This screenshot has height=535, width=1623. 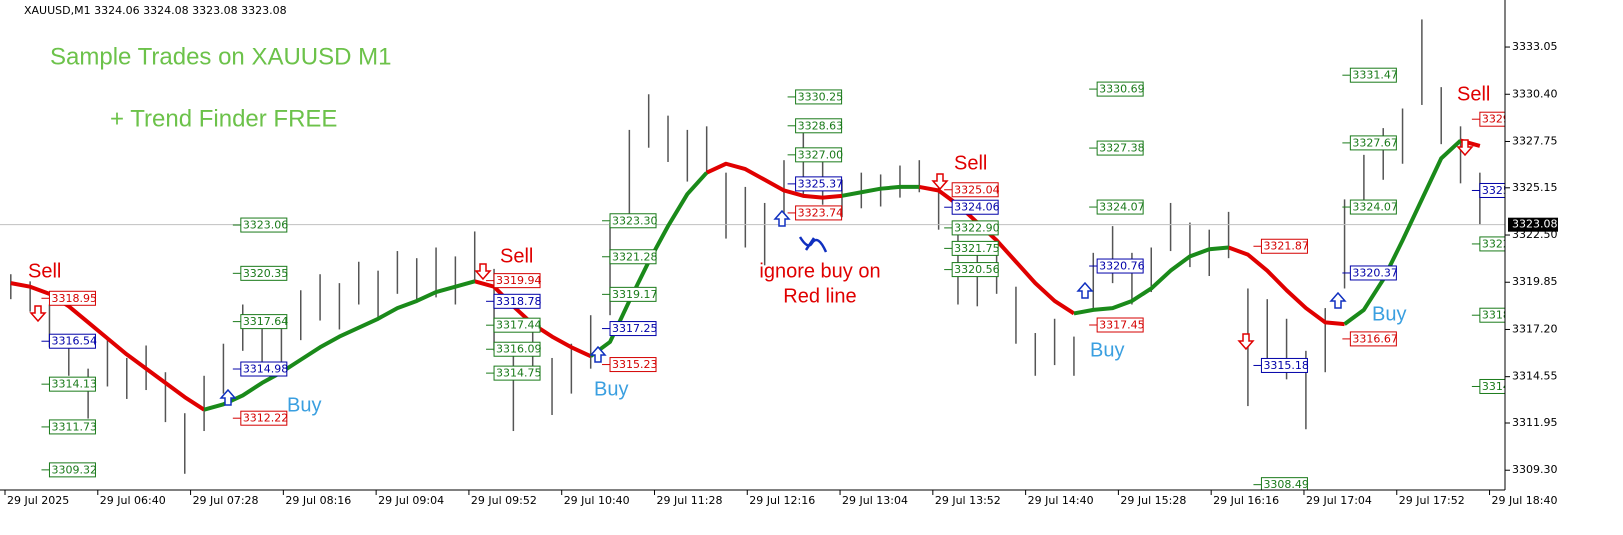 What do you see at coordinates (821, 183) in the screenshot?
I see `price-label: 3325.37` at bounding box center [821, 183].